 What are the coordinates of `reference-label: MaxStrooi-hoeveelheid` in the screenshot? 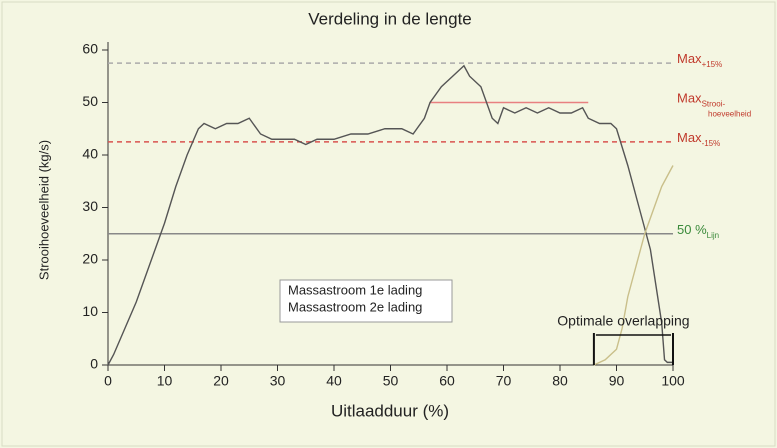 It's located at (714, 105).